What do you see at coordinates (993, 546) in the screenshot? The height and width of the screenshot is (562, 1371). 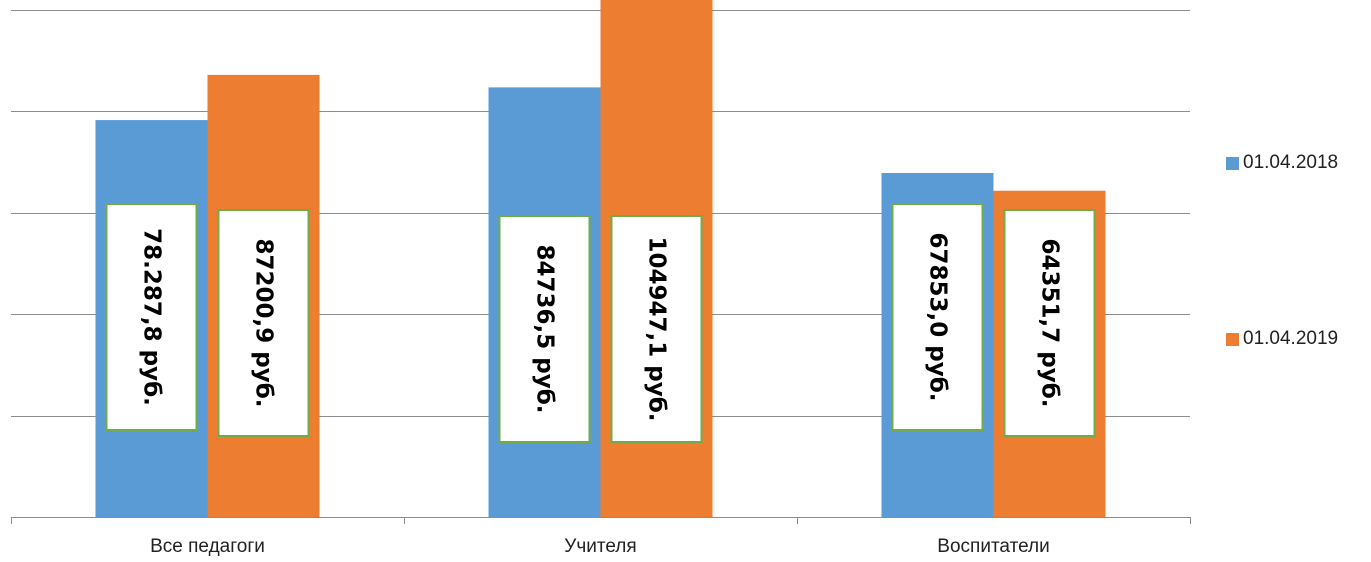 I see `category-label: Воспитатели` at bounding box center [993, 546].